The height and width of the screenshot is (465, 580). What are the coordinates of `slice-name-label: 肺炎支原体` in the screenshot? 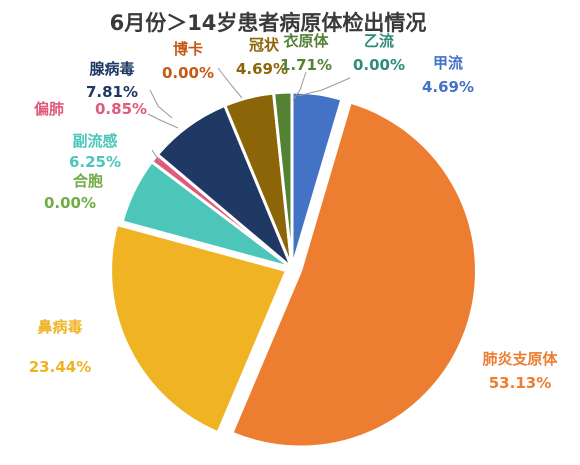 It's located at (520, 359).